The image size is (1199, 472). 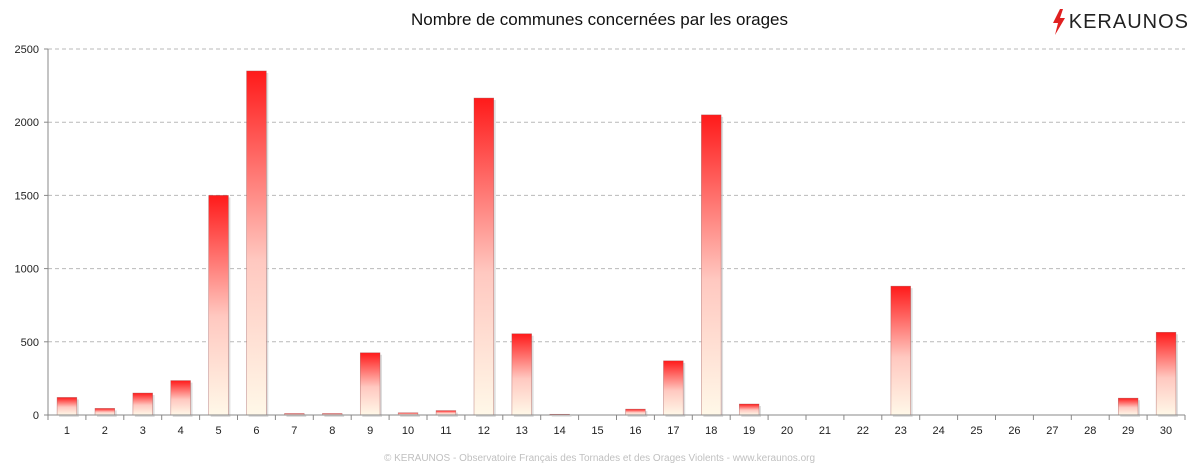 I want to click on x-tick-label: 26, so click(x=1014, y=431).